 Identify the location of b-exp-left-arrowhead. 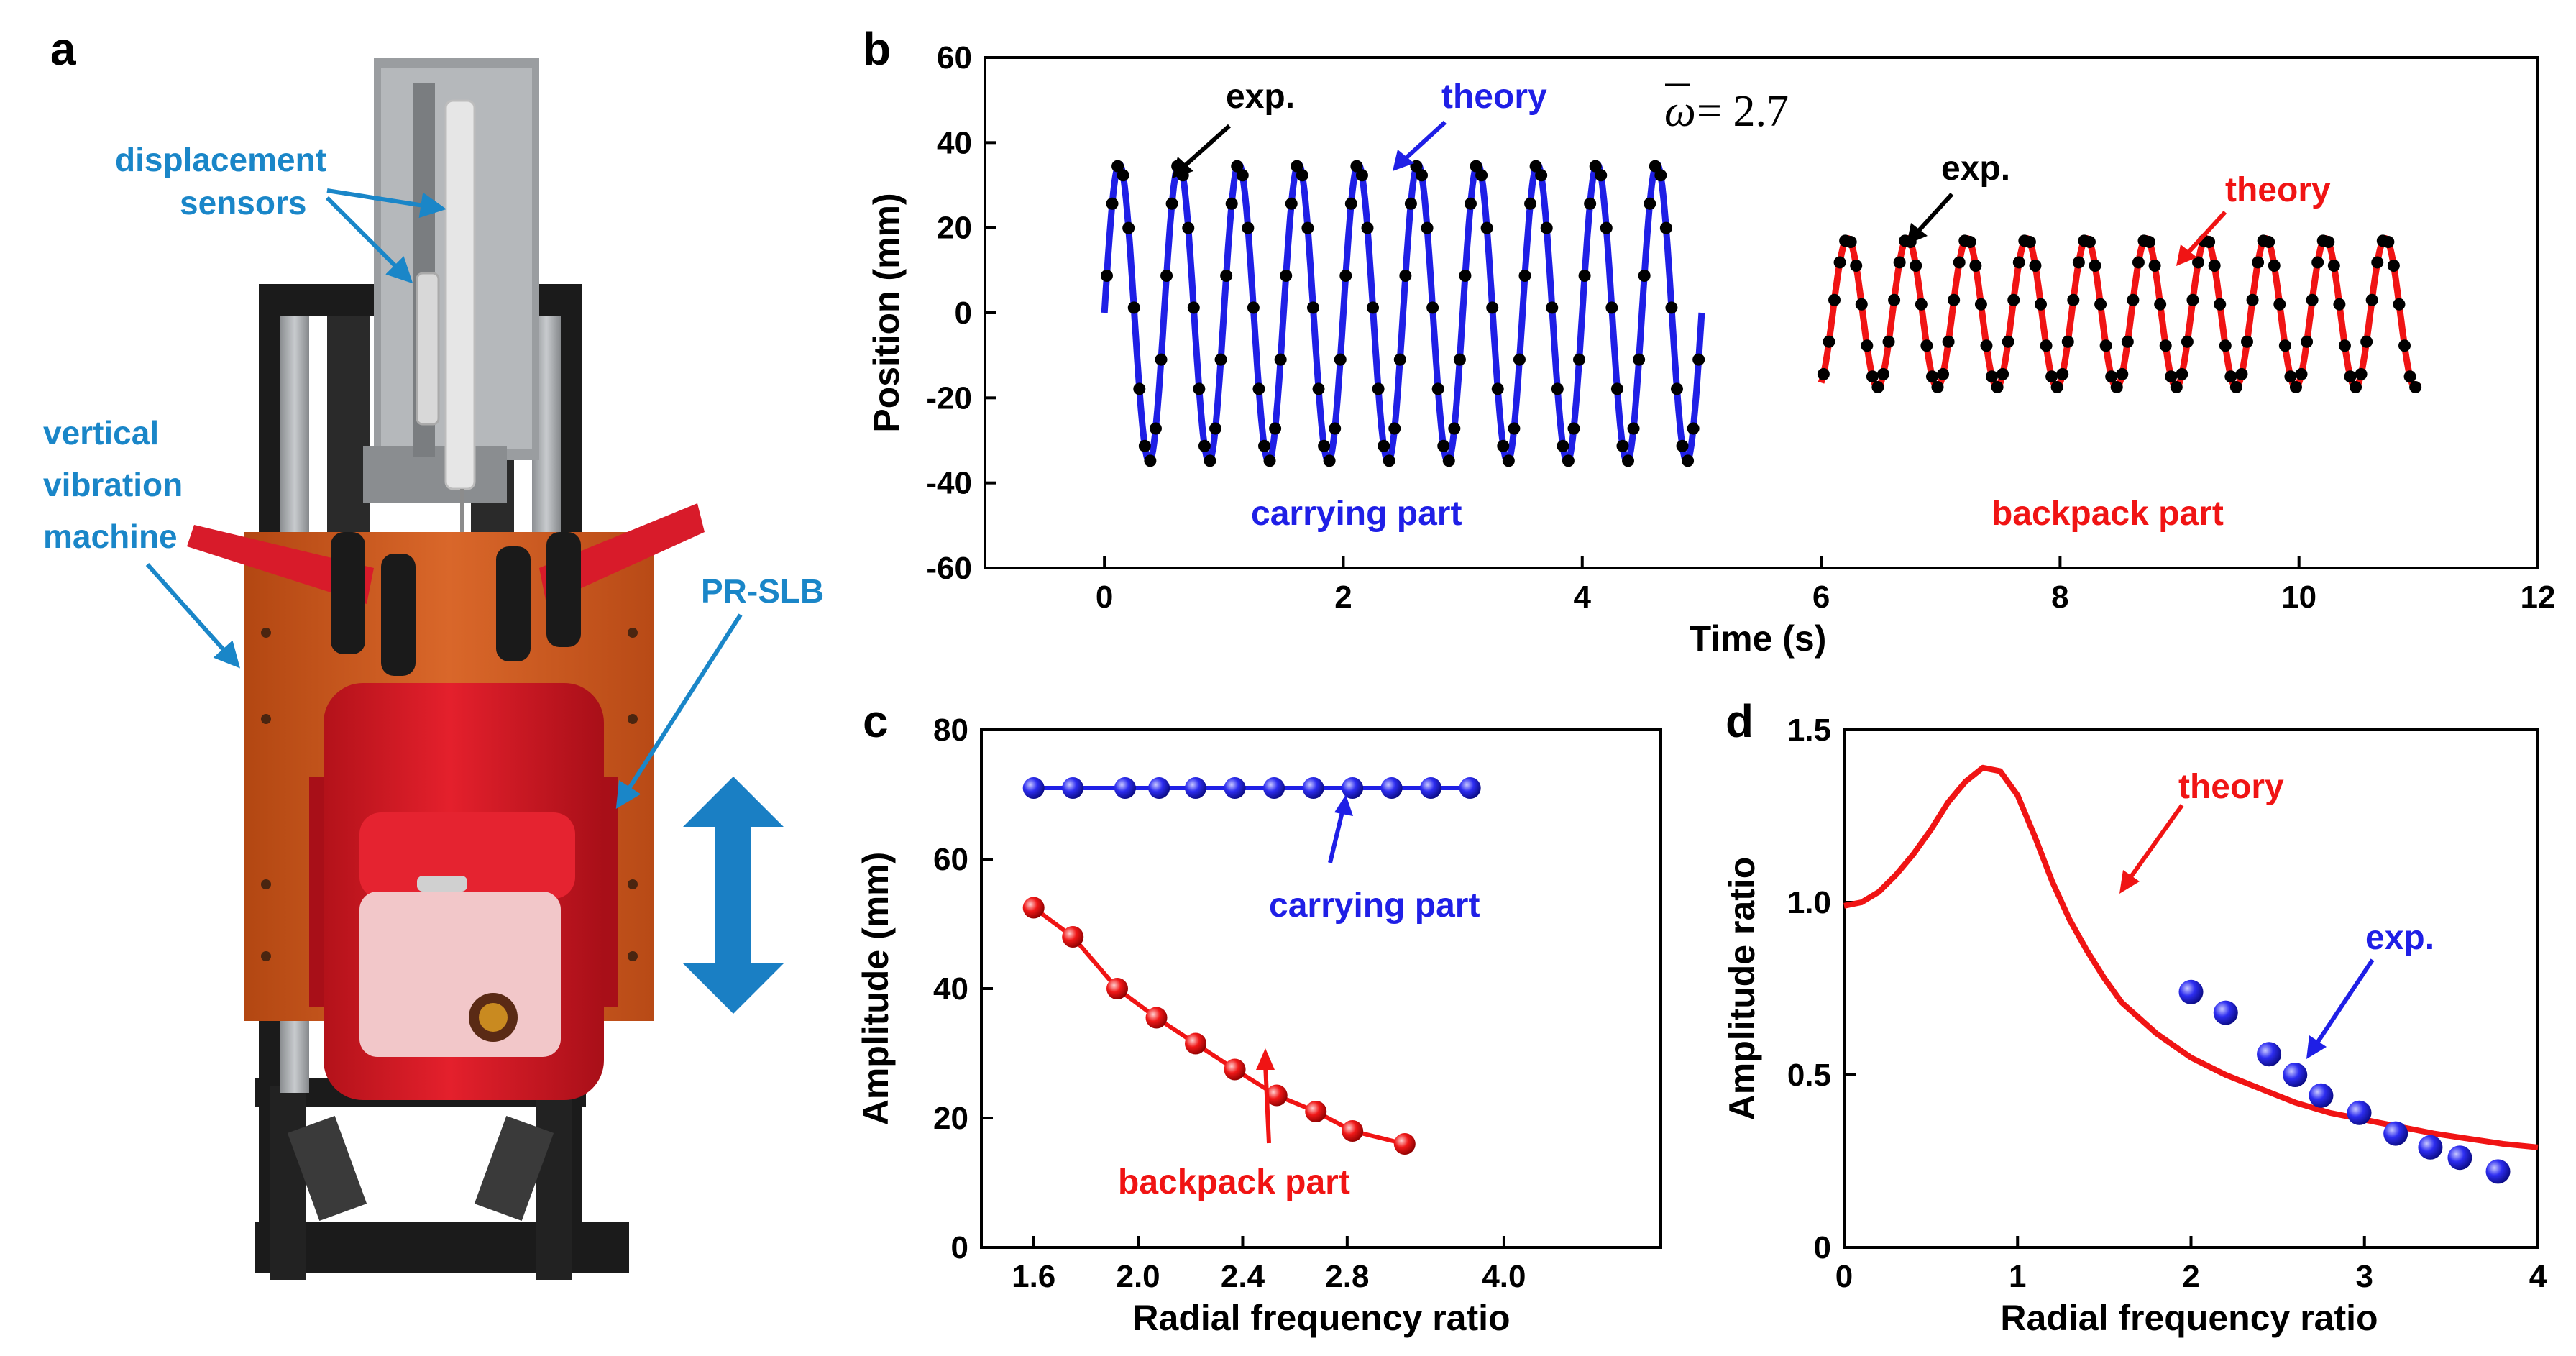
(1182, 167).